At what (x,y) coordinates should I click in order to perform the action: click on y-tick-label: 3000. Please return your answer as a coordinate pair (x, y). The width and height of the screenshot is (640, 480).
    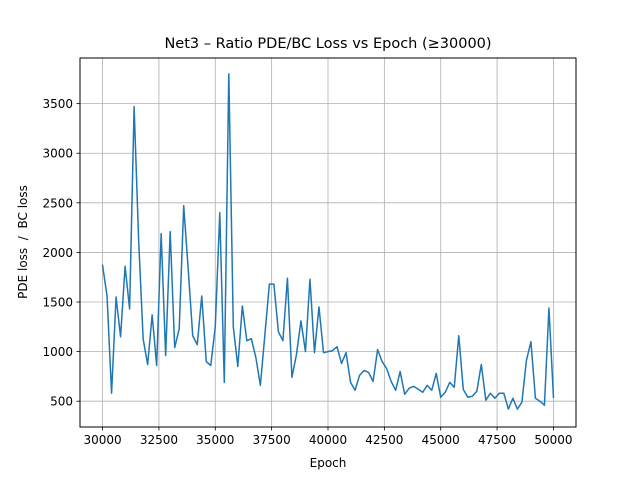
    Looking at the image, I should click on (57, 154).